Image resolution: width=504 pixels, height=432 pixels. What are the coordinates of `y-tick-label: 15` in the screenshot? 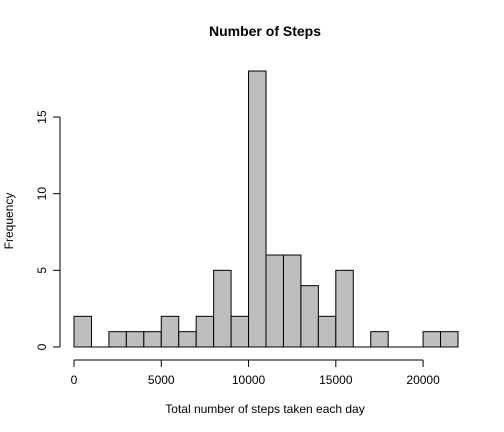 It's located at (42, 117).